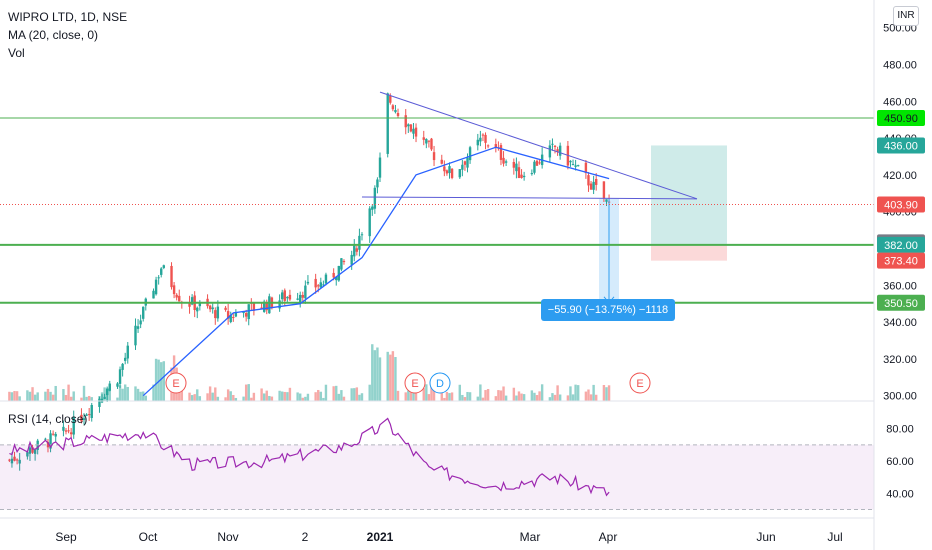 This screenshot has width=932, height=550. Describe the element at coordinates (900, 430) in the screenshot. I see `rsi-axis-label: 80.00` at that location.